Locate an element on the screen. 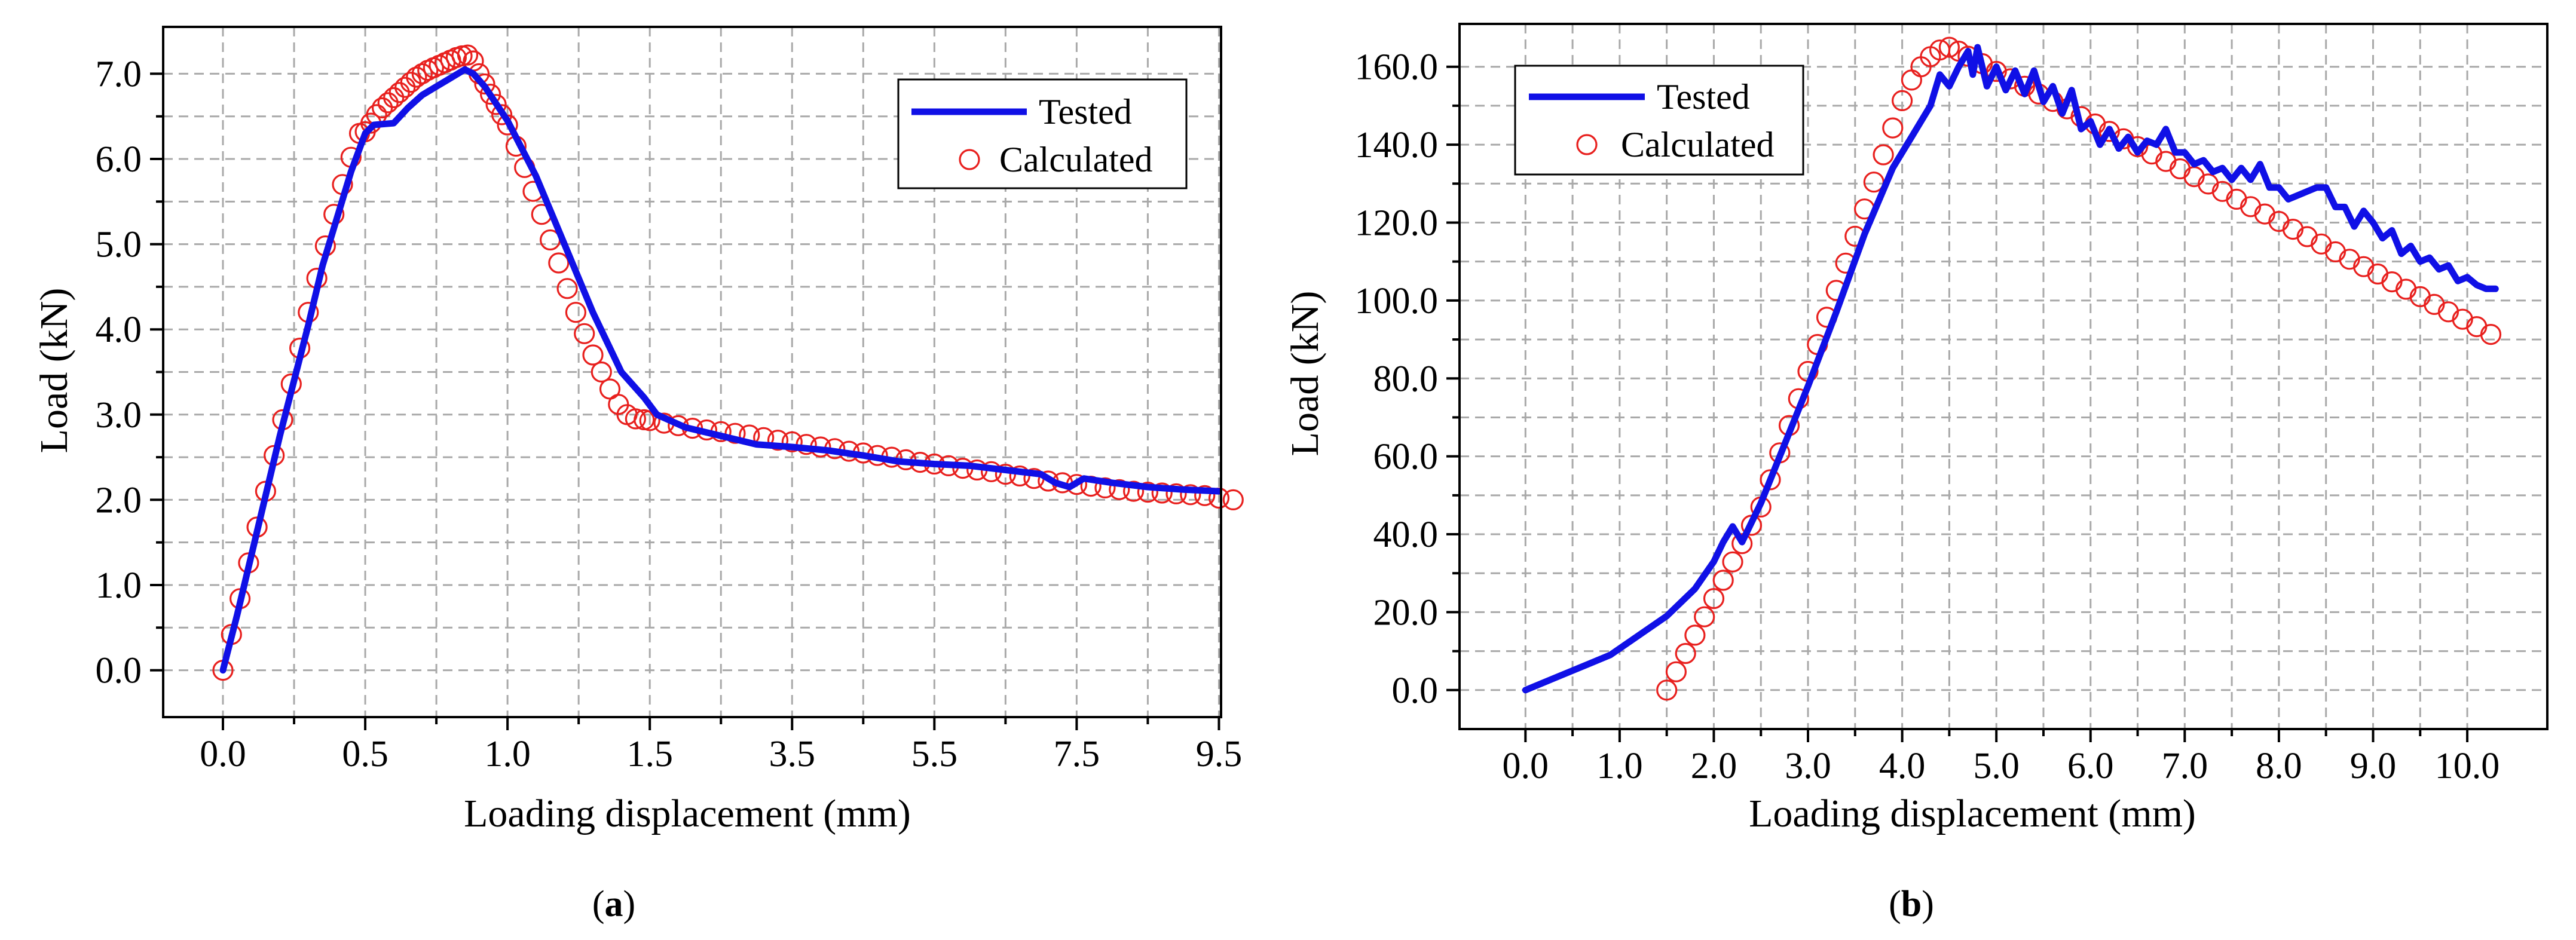  panel-b-caption: (b) is located at coordinates (1911, 904).